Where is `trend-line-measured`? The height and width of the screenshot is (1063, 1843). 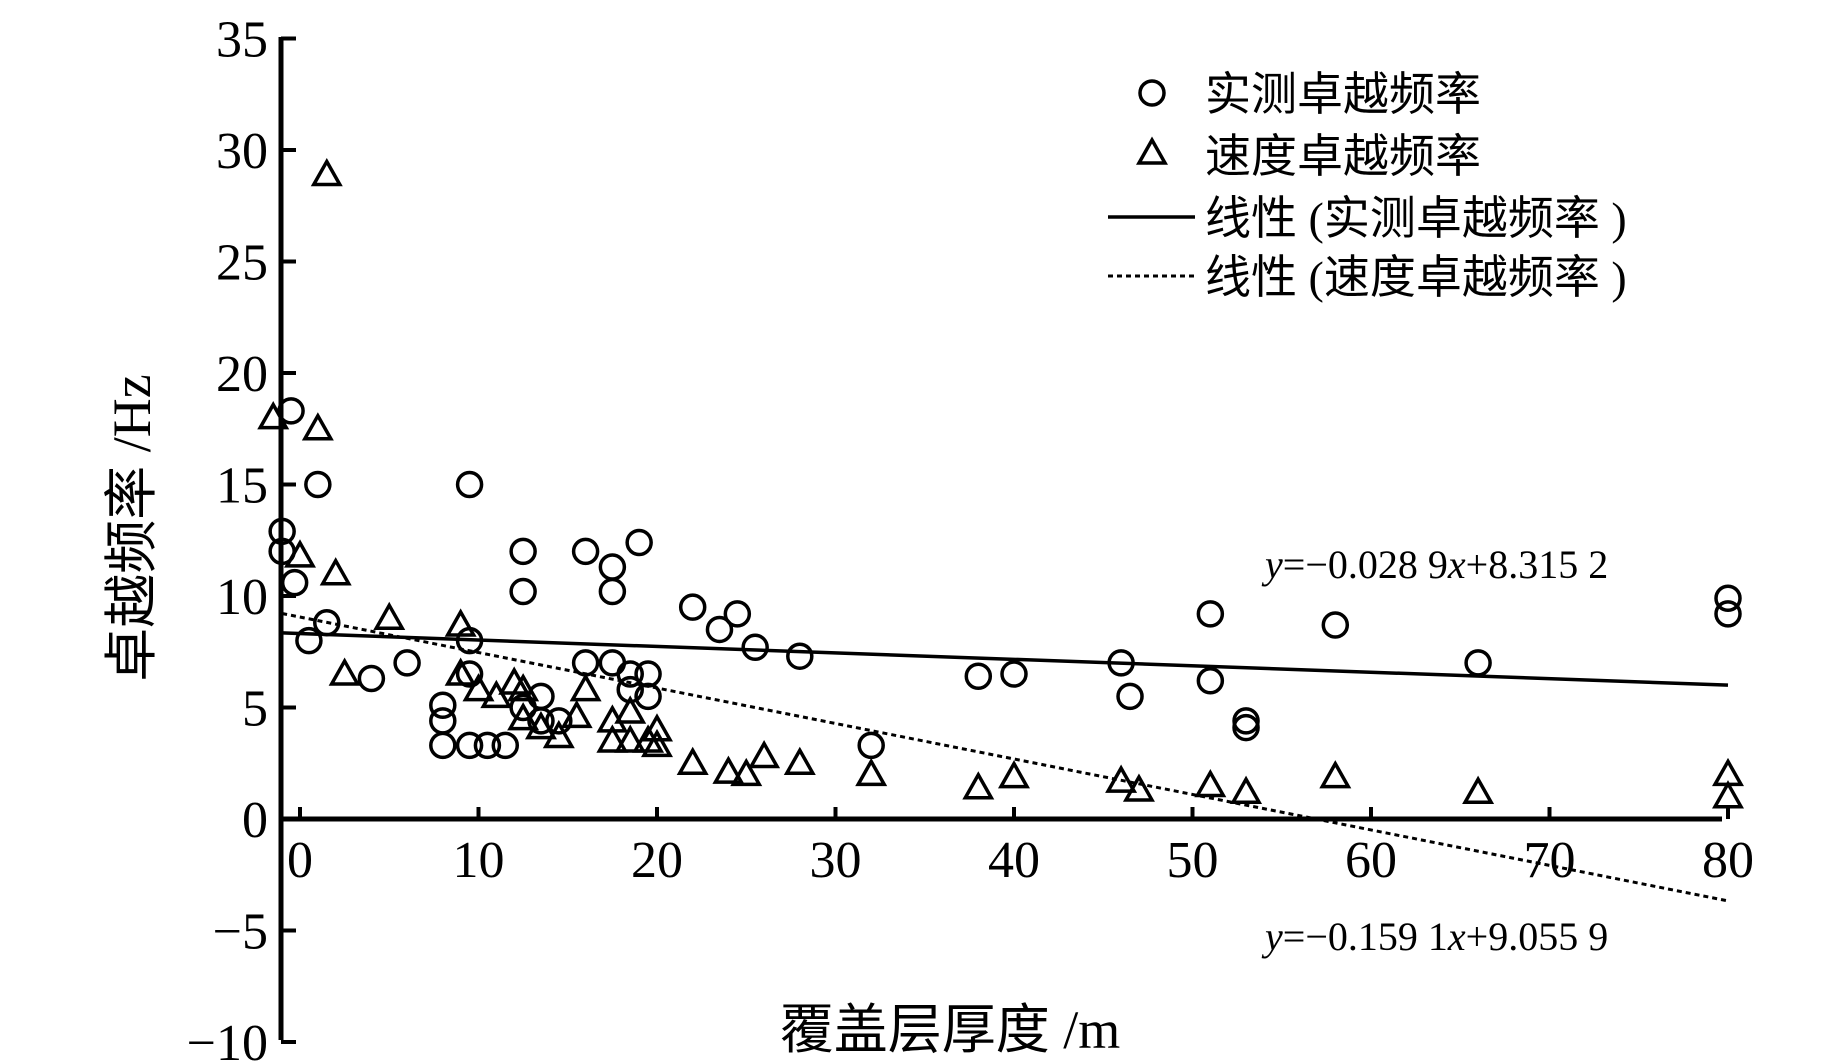 trend-line-measured is located at coordinates (1005, 659).